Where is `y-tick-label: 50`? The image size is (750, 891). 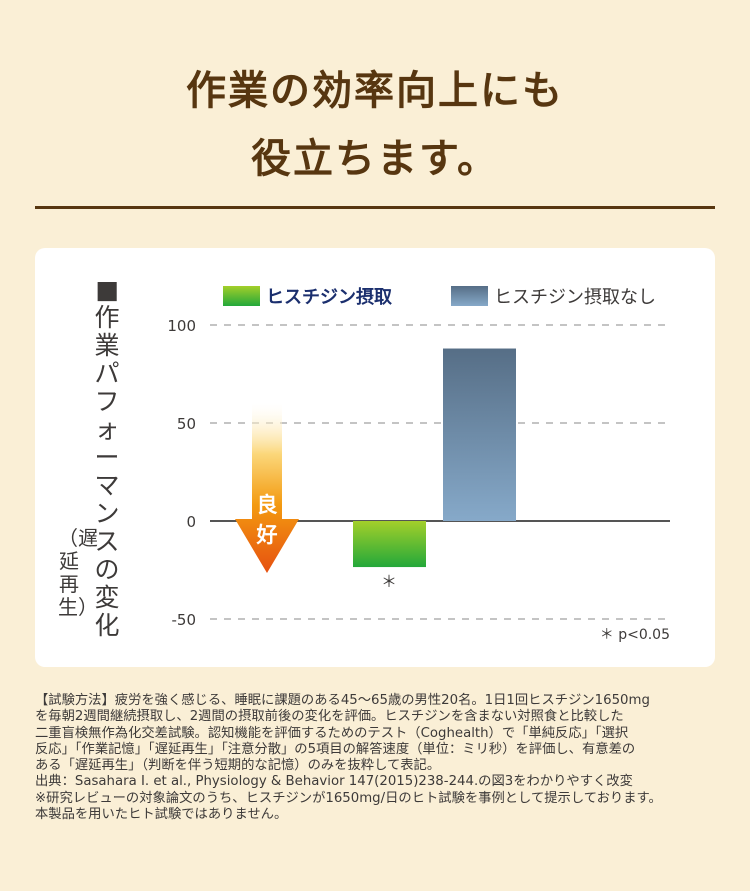 y-tick-label: 50 is located at coordinates (186, 424).